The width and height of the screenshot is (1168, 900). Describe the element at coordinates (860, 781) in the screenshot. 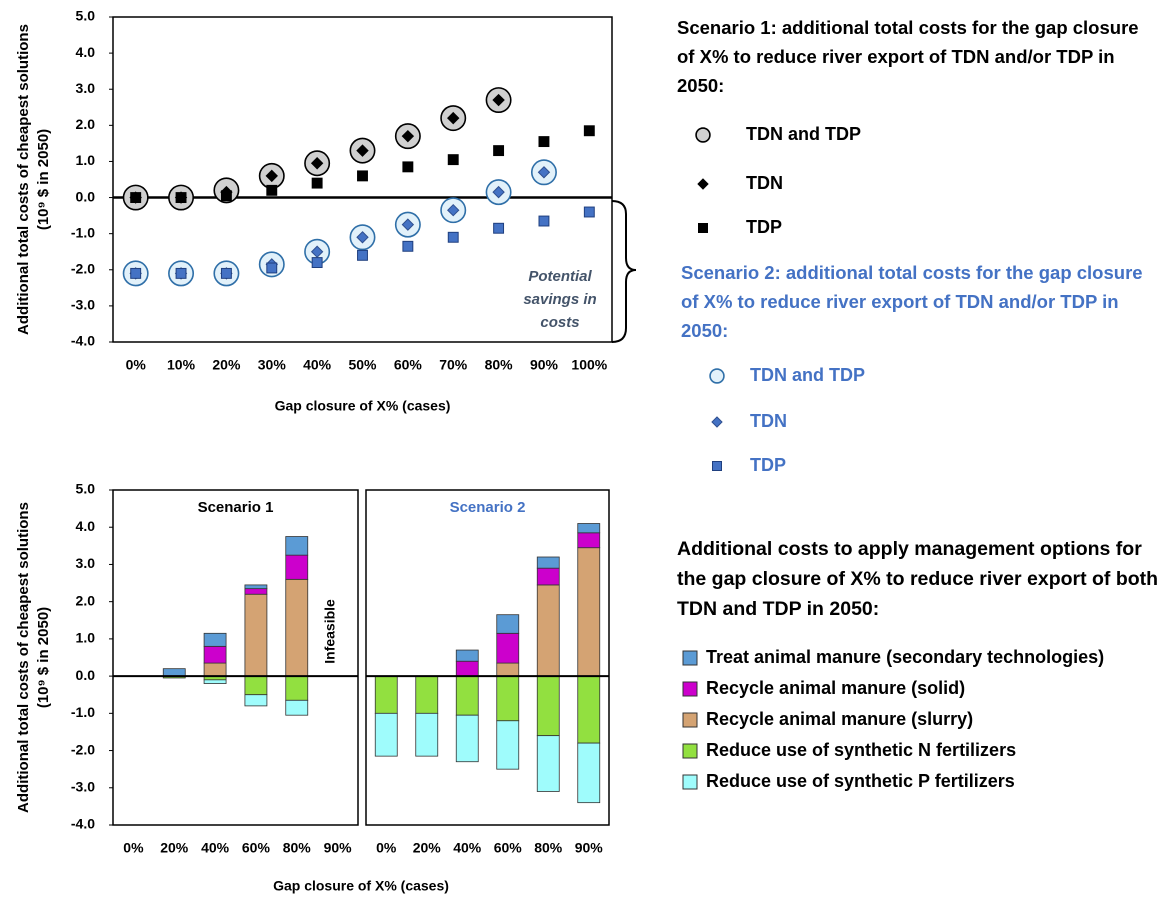

I see `legend-label: Reduce use of synthetic P fertilizers` at that location.